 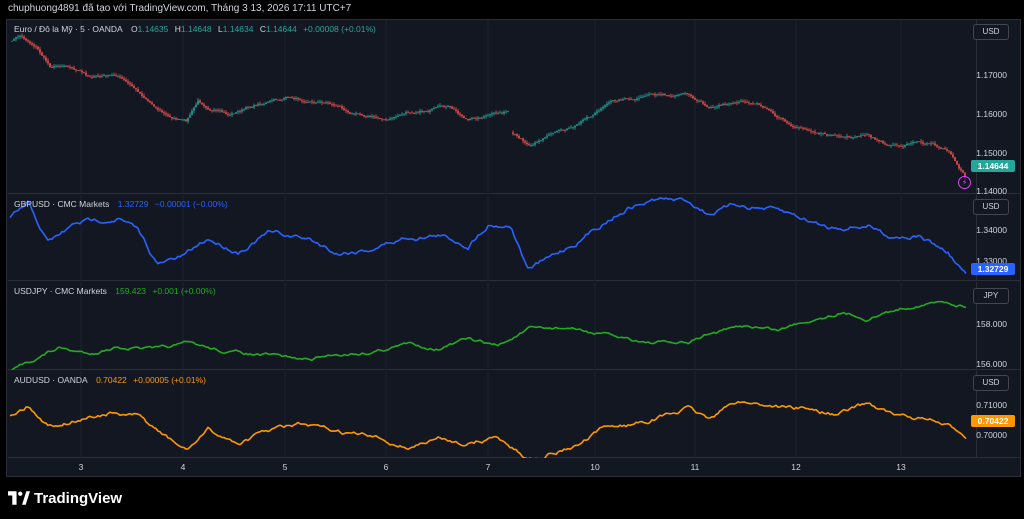 What do you see at coordinates (285, 467) in the screenshot?
I see `time-axis-label: 5` at bounding box center [285, 467].